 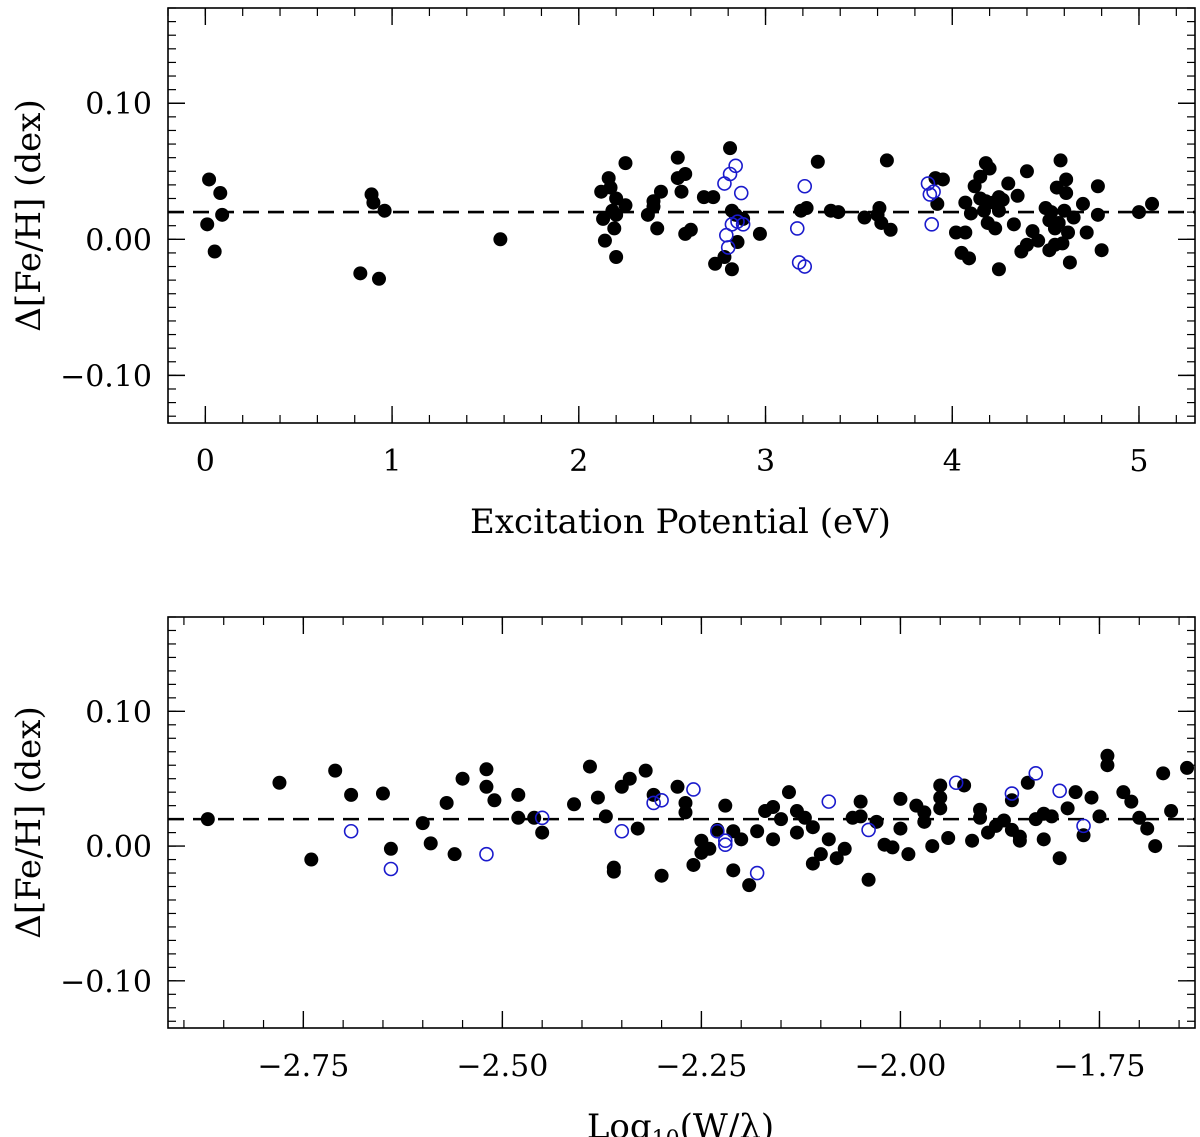 I want to click on y-tick-label: 0.00, so click(x=118, y=847).